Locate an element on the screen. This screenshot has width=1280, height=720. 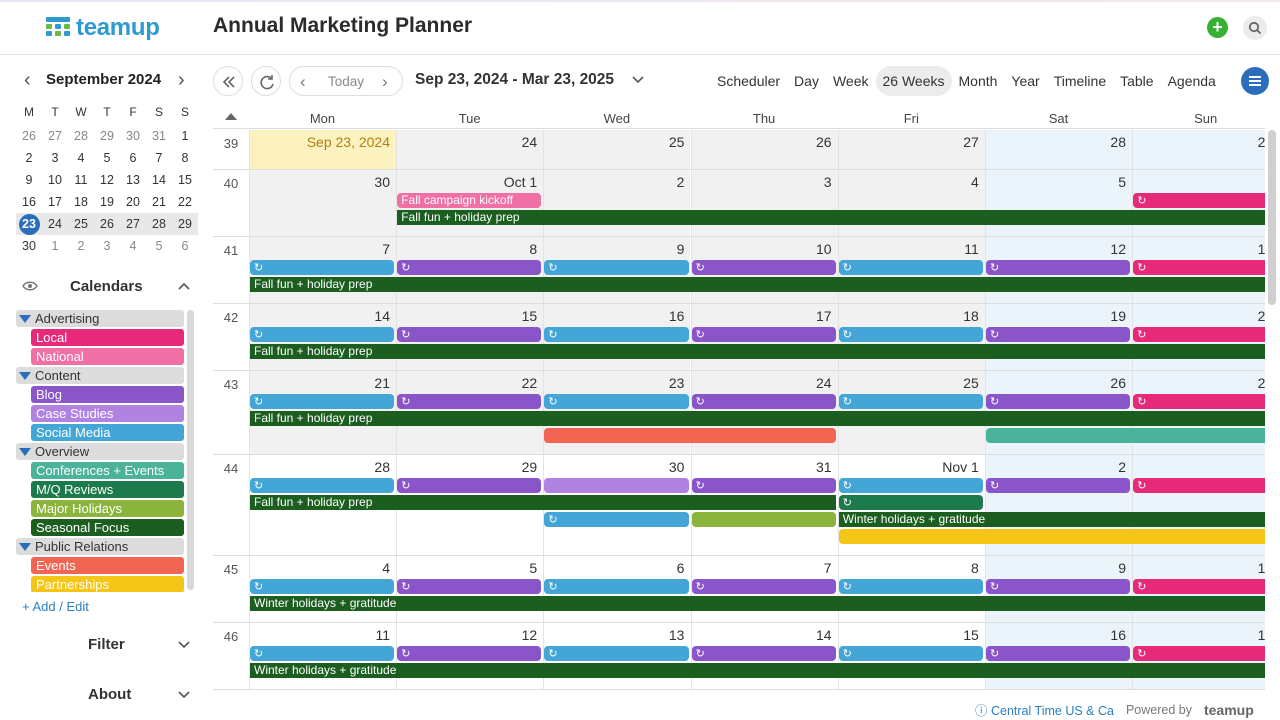
calendar-list-scrollbar is located at coordinates (190, 450).